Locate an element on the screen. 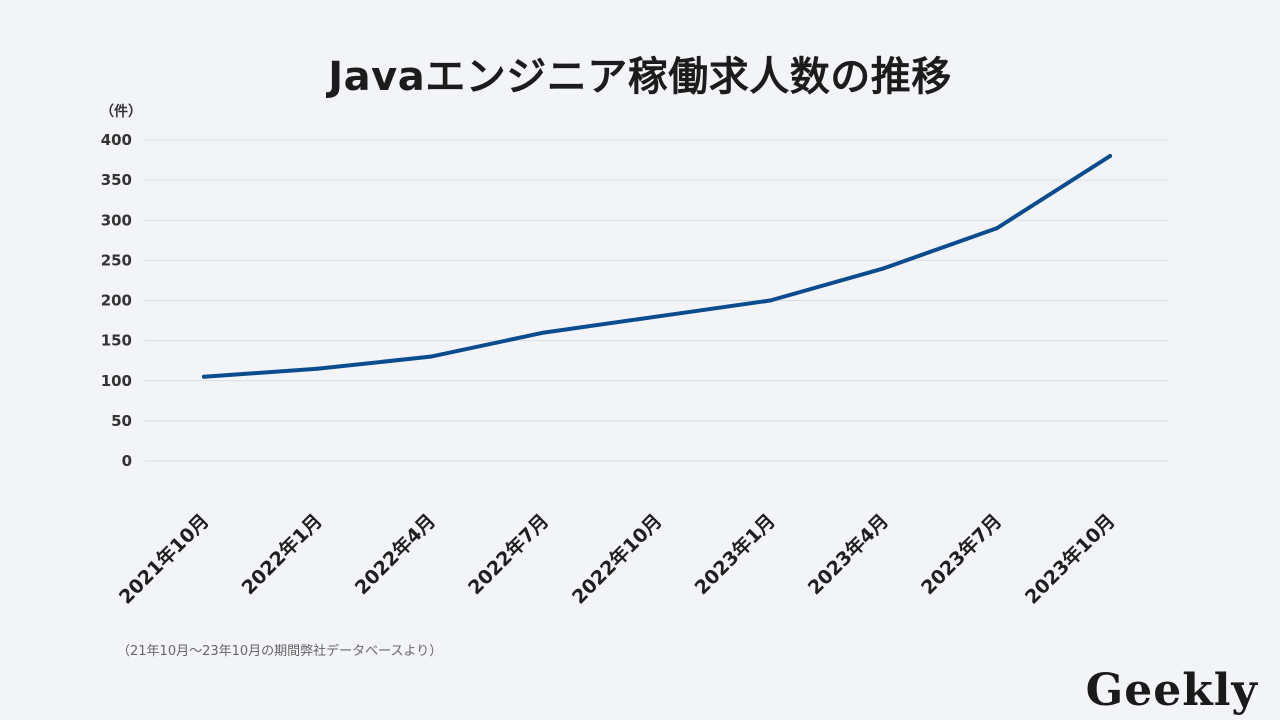 The image size is (1280, 720). x-tick-label: 2022年10月 is located at coordinates (616, 558).